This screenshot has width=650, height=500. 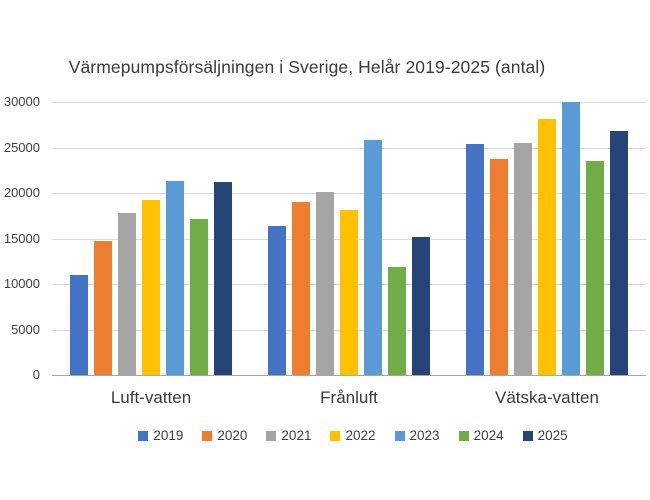 I want to click on y-axis-tick-label: 30000, so click(x=21, y=101).